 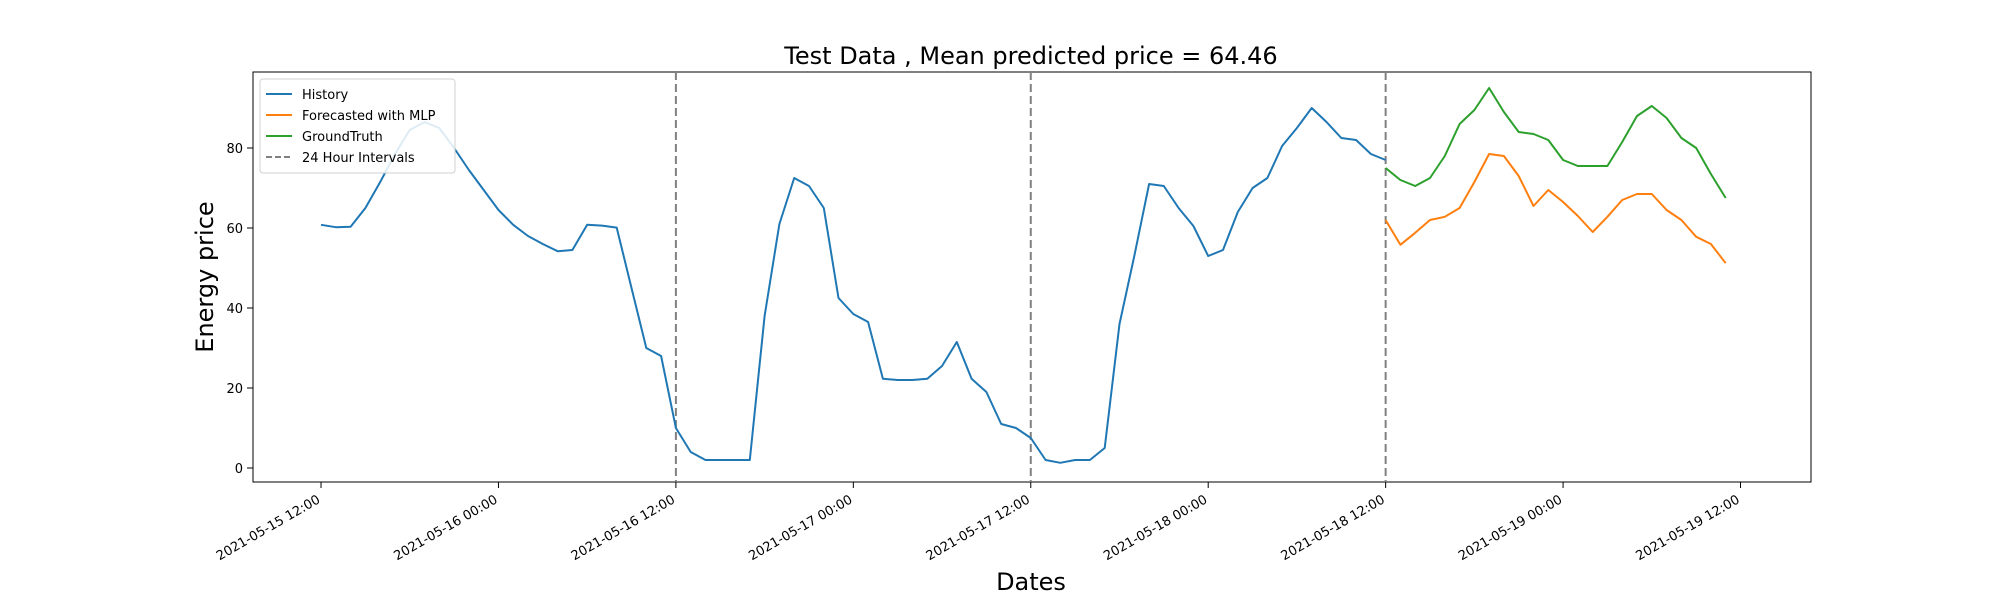 What do you see at coordinates (1030, 56) in the screenshot?
I see `chart-title: Test Data , Mean predicted price = 64.46` at bounding box center [1030, 56].